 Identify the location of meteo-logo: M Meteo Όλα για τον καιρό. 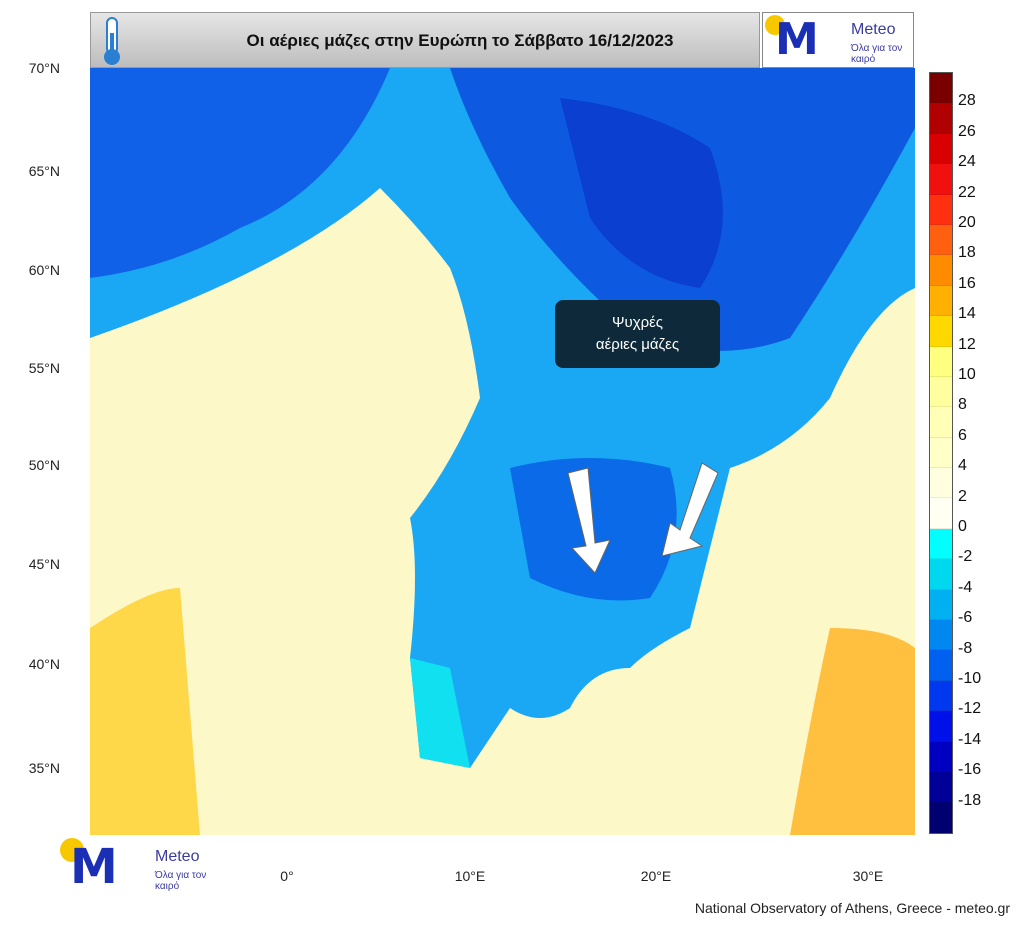
(838, 40).